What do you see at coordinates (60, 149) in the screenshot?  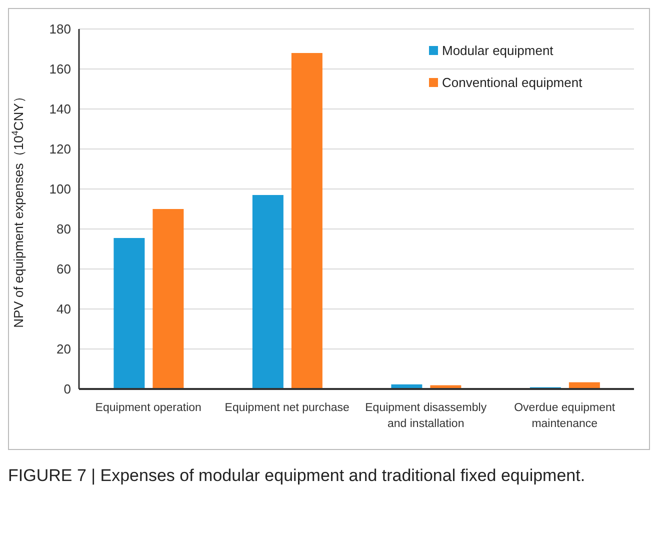 I see `y-tick-label: 120` at bounding box center [60, 149].